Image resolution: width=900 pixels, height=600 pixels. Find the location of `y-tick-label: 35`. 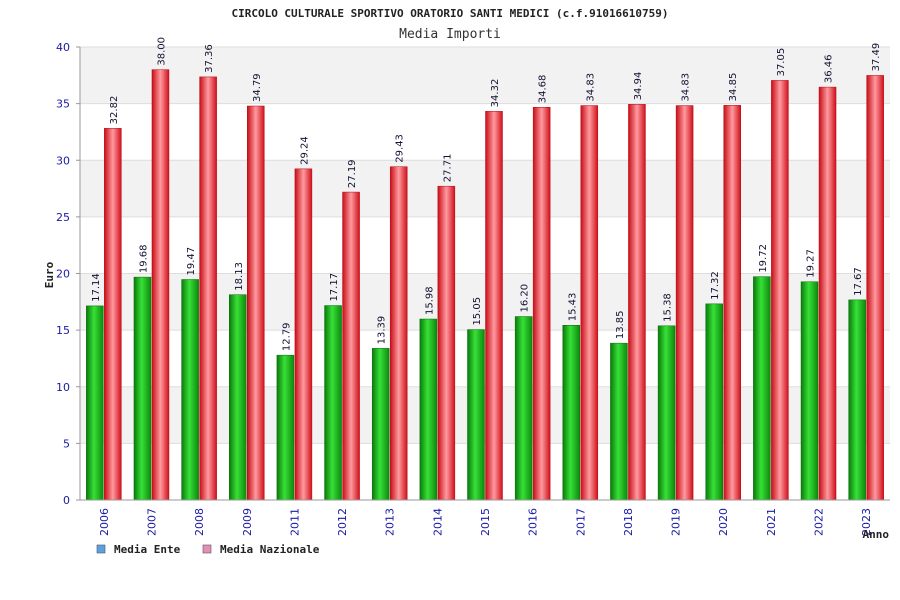

y-tick-label: 35 is located at coordinates (63, 104).